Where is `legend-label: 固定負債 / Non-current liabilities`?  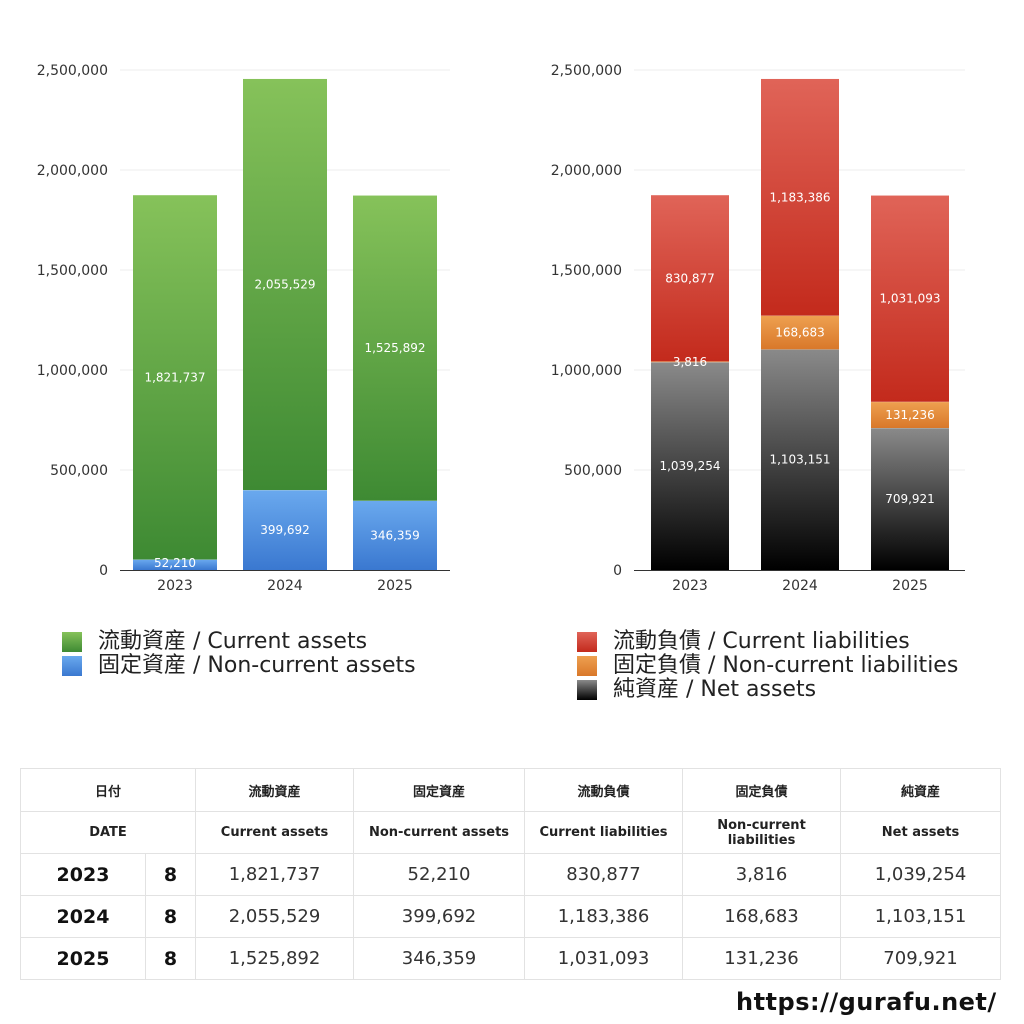 legend-label: 固定負債 / Non-current liabilities is located at coordinates (786, 665).